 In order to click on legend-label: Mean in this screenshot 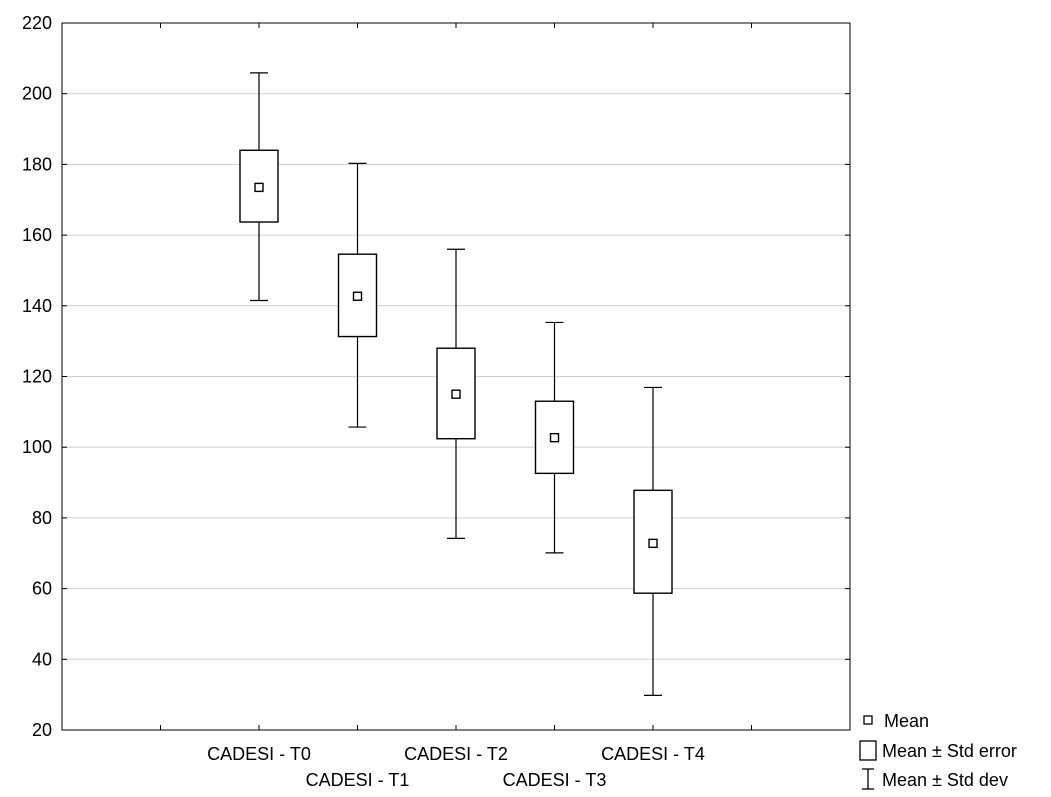, I will do `click(906, 721)`.